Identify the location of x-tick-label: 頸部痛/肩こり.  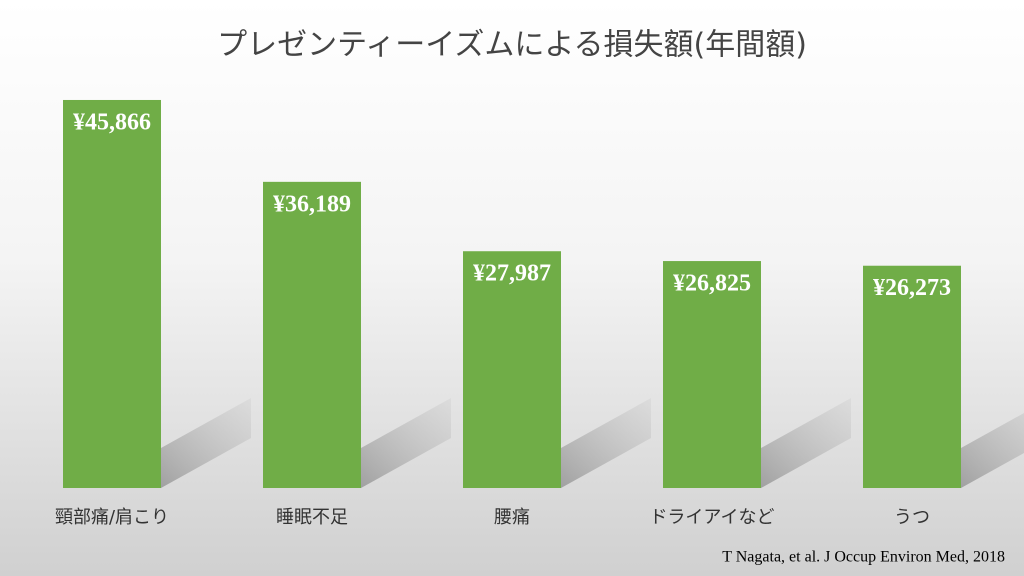
(112, 517).